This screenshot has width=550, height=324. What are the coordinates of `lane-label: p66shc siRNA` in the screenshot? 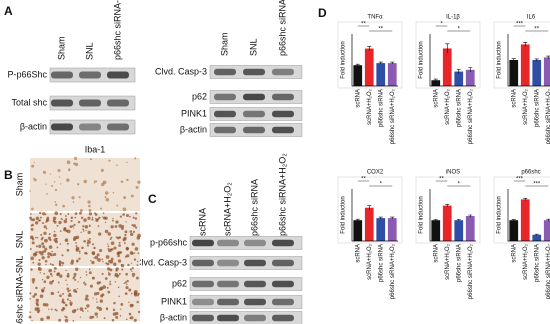 It's located at (254, 207).